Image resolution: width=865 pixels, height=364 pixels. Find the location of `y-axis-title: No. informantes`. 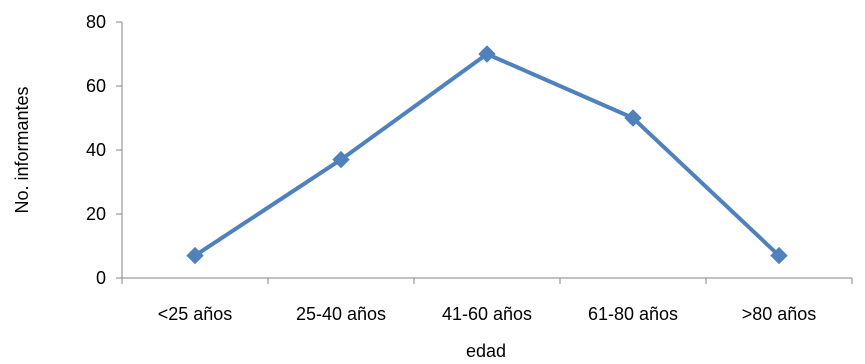

y-axis-title: No. informantes is located at coordinates (22, 149).